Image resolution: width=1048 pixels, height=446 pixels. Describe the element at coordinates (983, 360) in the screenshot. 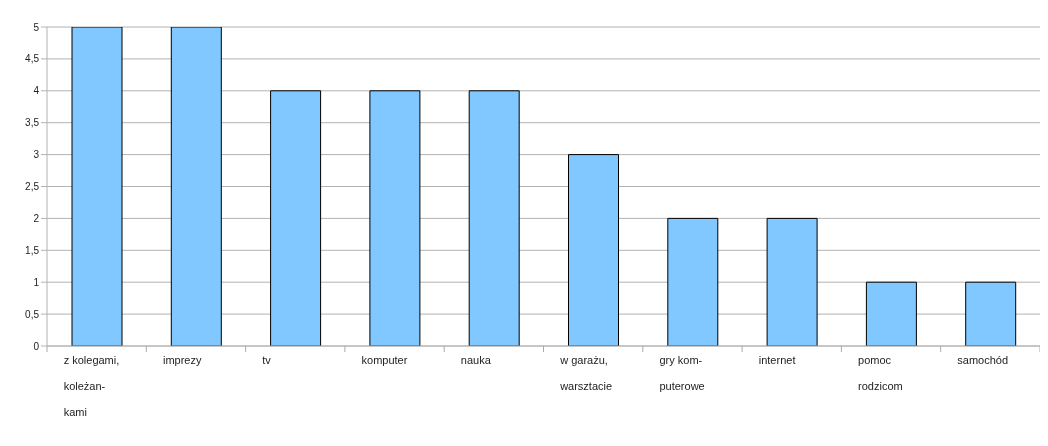

I see `x-tick-label: samochód` at that location.